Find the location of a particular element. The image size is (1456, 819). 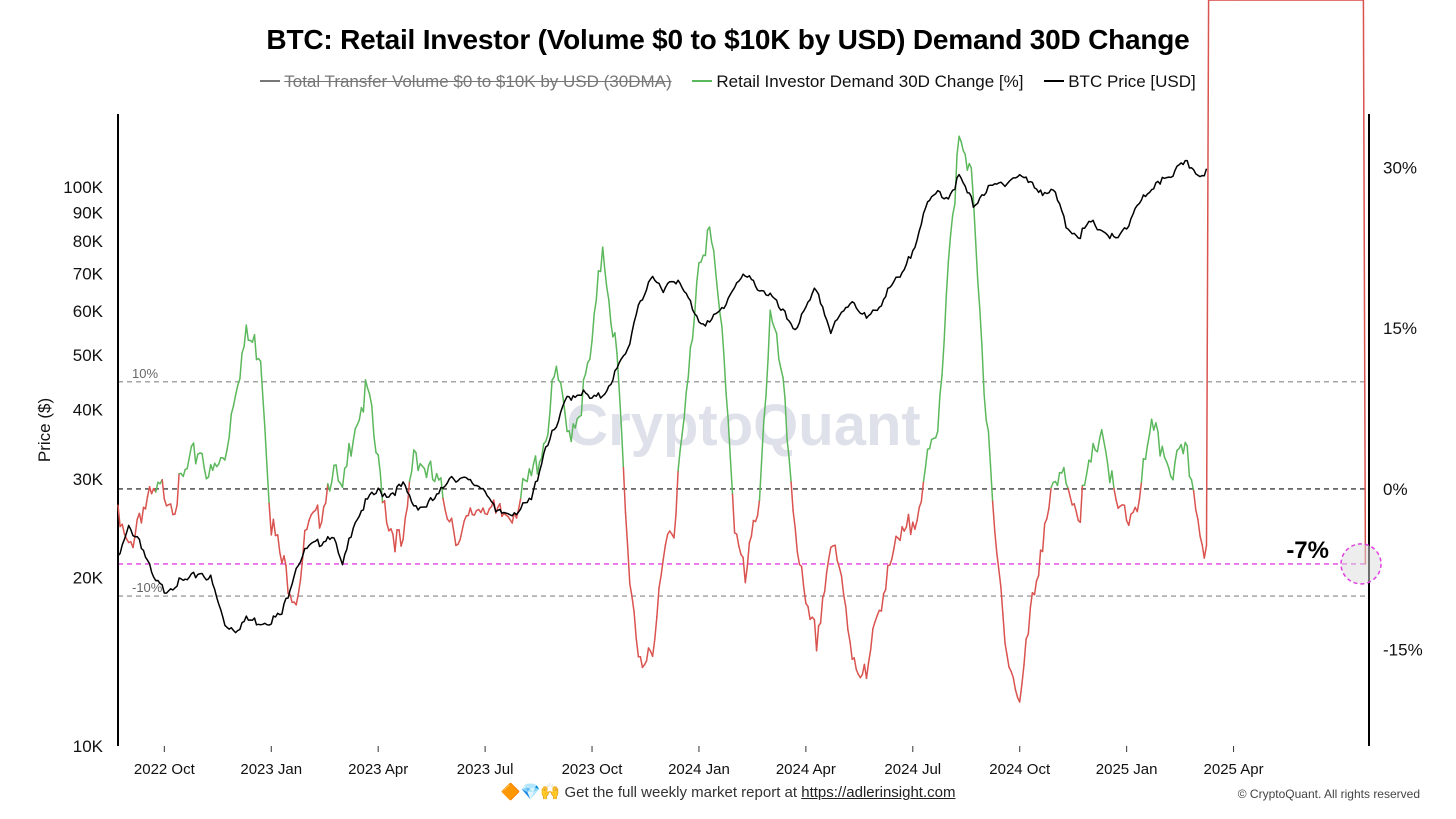

legend-item-retail-demand: Retail Investor Demand 30D Change [%] is located at coordinates (857, 82).